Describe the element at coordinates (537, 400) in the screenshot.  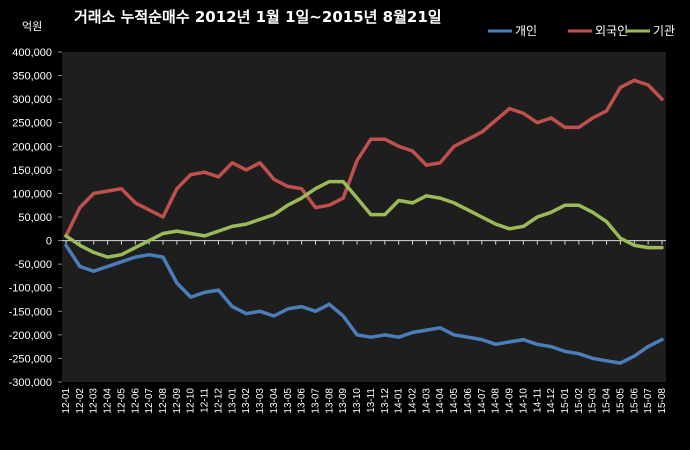
I see `x-tick-label: 14-11` at that location.